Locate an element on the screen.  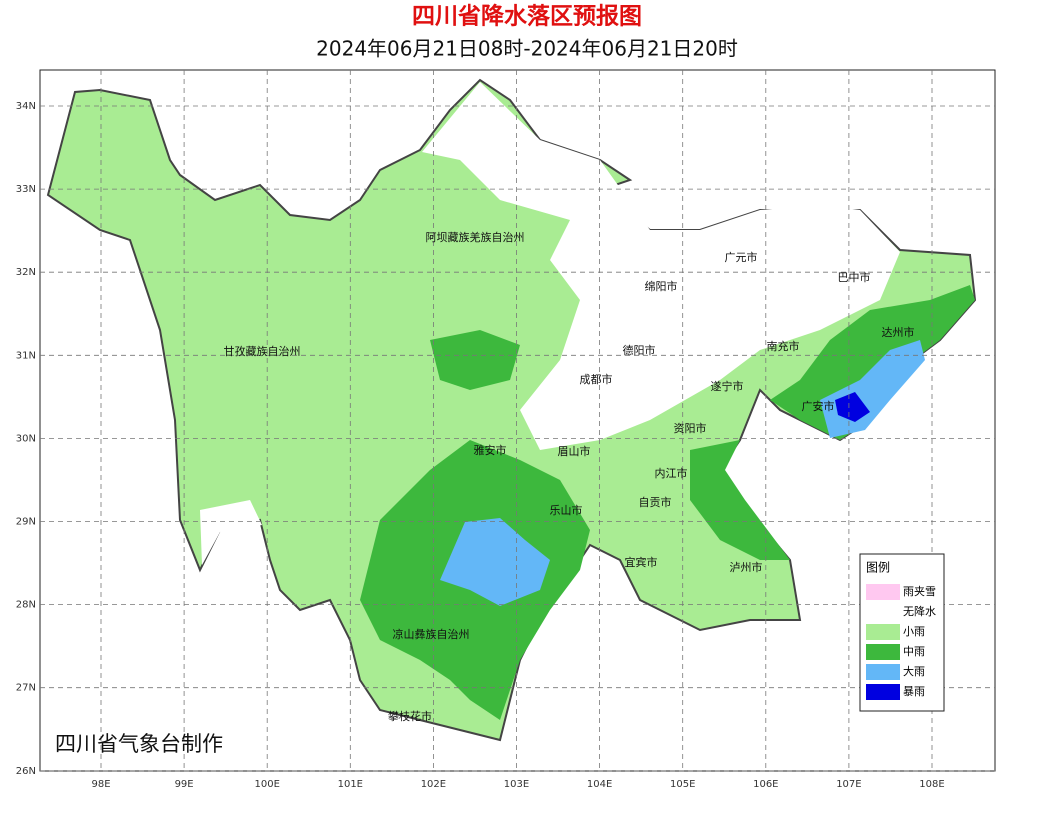
lon-label: 105E is located at coordinates (682, 784).